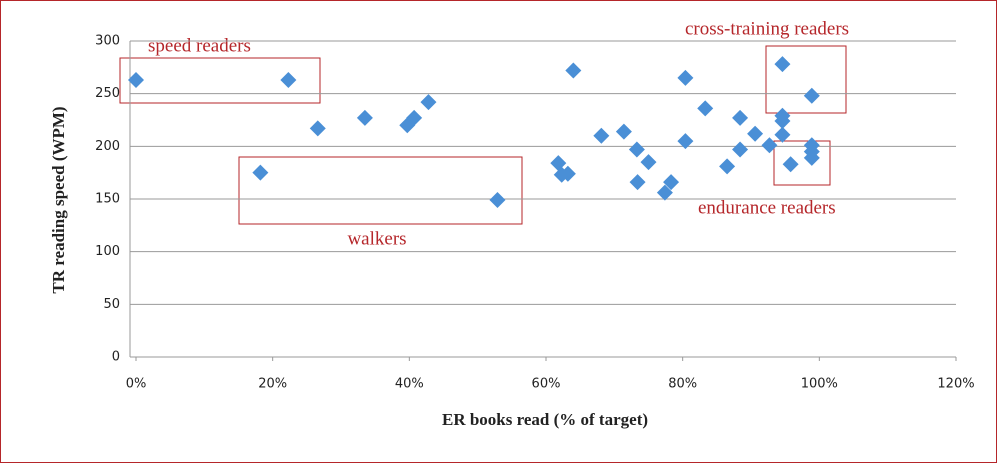  What do you see at coordinates (545, 419) in the screenshot?
I see `x-axis-title: ER books read (% of target)` at bounding box center [545, 419].